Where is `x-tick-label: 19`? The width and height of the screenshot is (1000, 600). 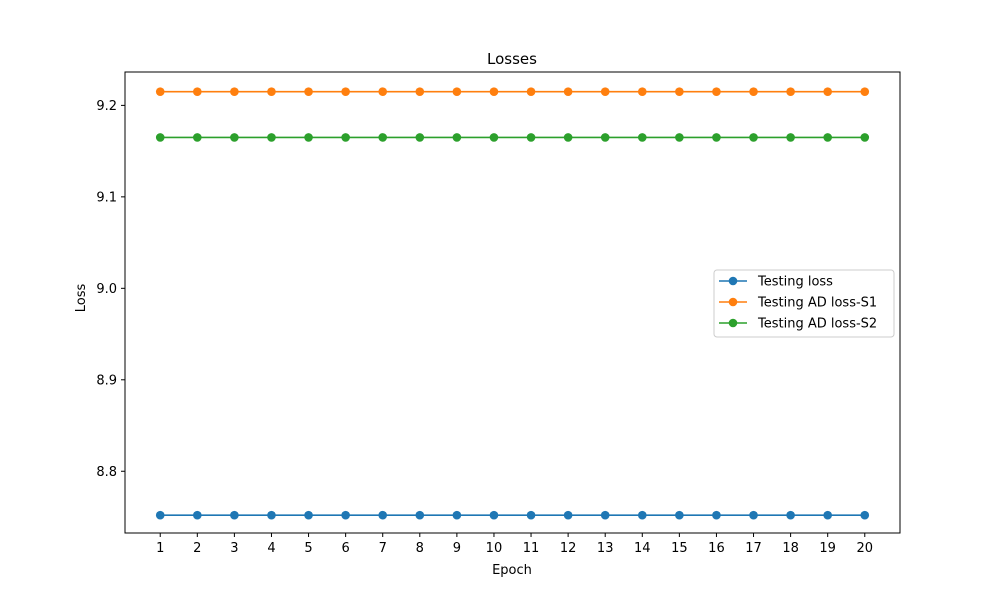
x-tick-label: 19 is located at coordinates (827, 548).